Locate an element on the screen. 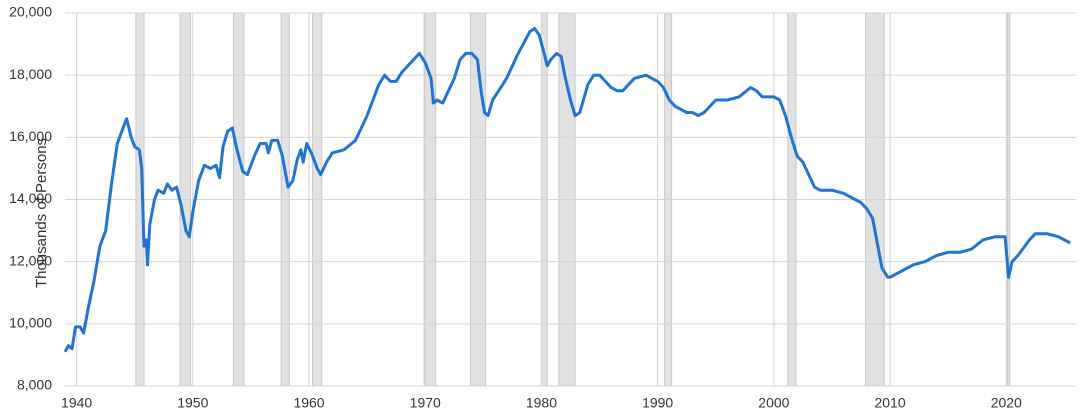 This screenshot has width=1080, height=416. y-axis-label: Thousands of Persons is located at coordinates (41, 213).